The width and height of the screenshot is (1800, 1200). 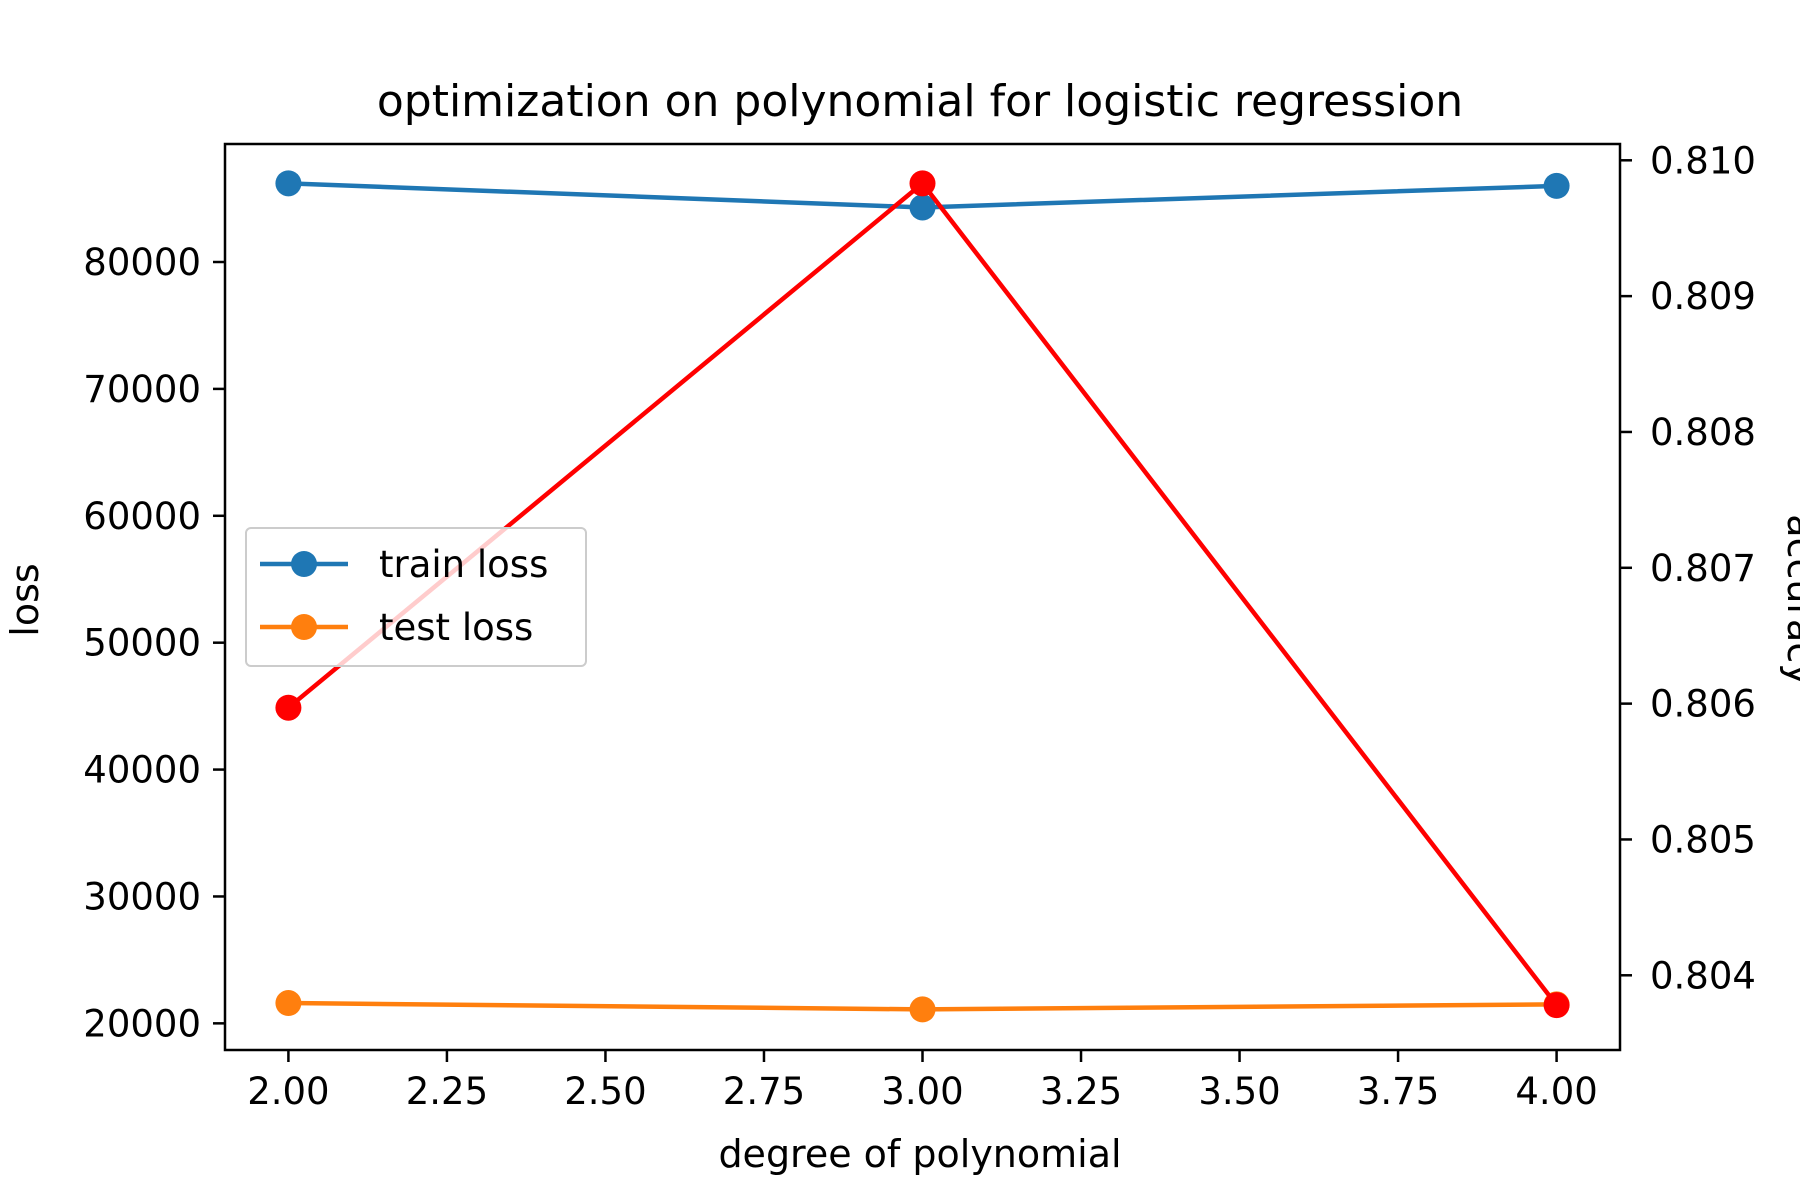 I want to click on y-axis-label: loss, so click(x=25, y=599).